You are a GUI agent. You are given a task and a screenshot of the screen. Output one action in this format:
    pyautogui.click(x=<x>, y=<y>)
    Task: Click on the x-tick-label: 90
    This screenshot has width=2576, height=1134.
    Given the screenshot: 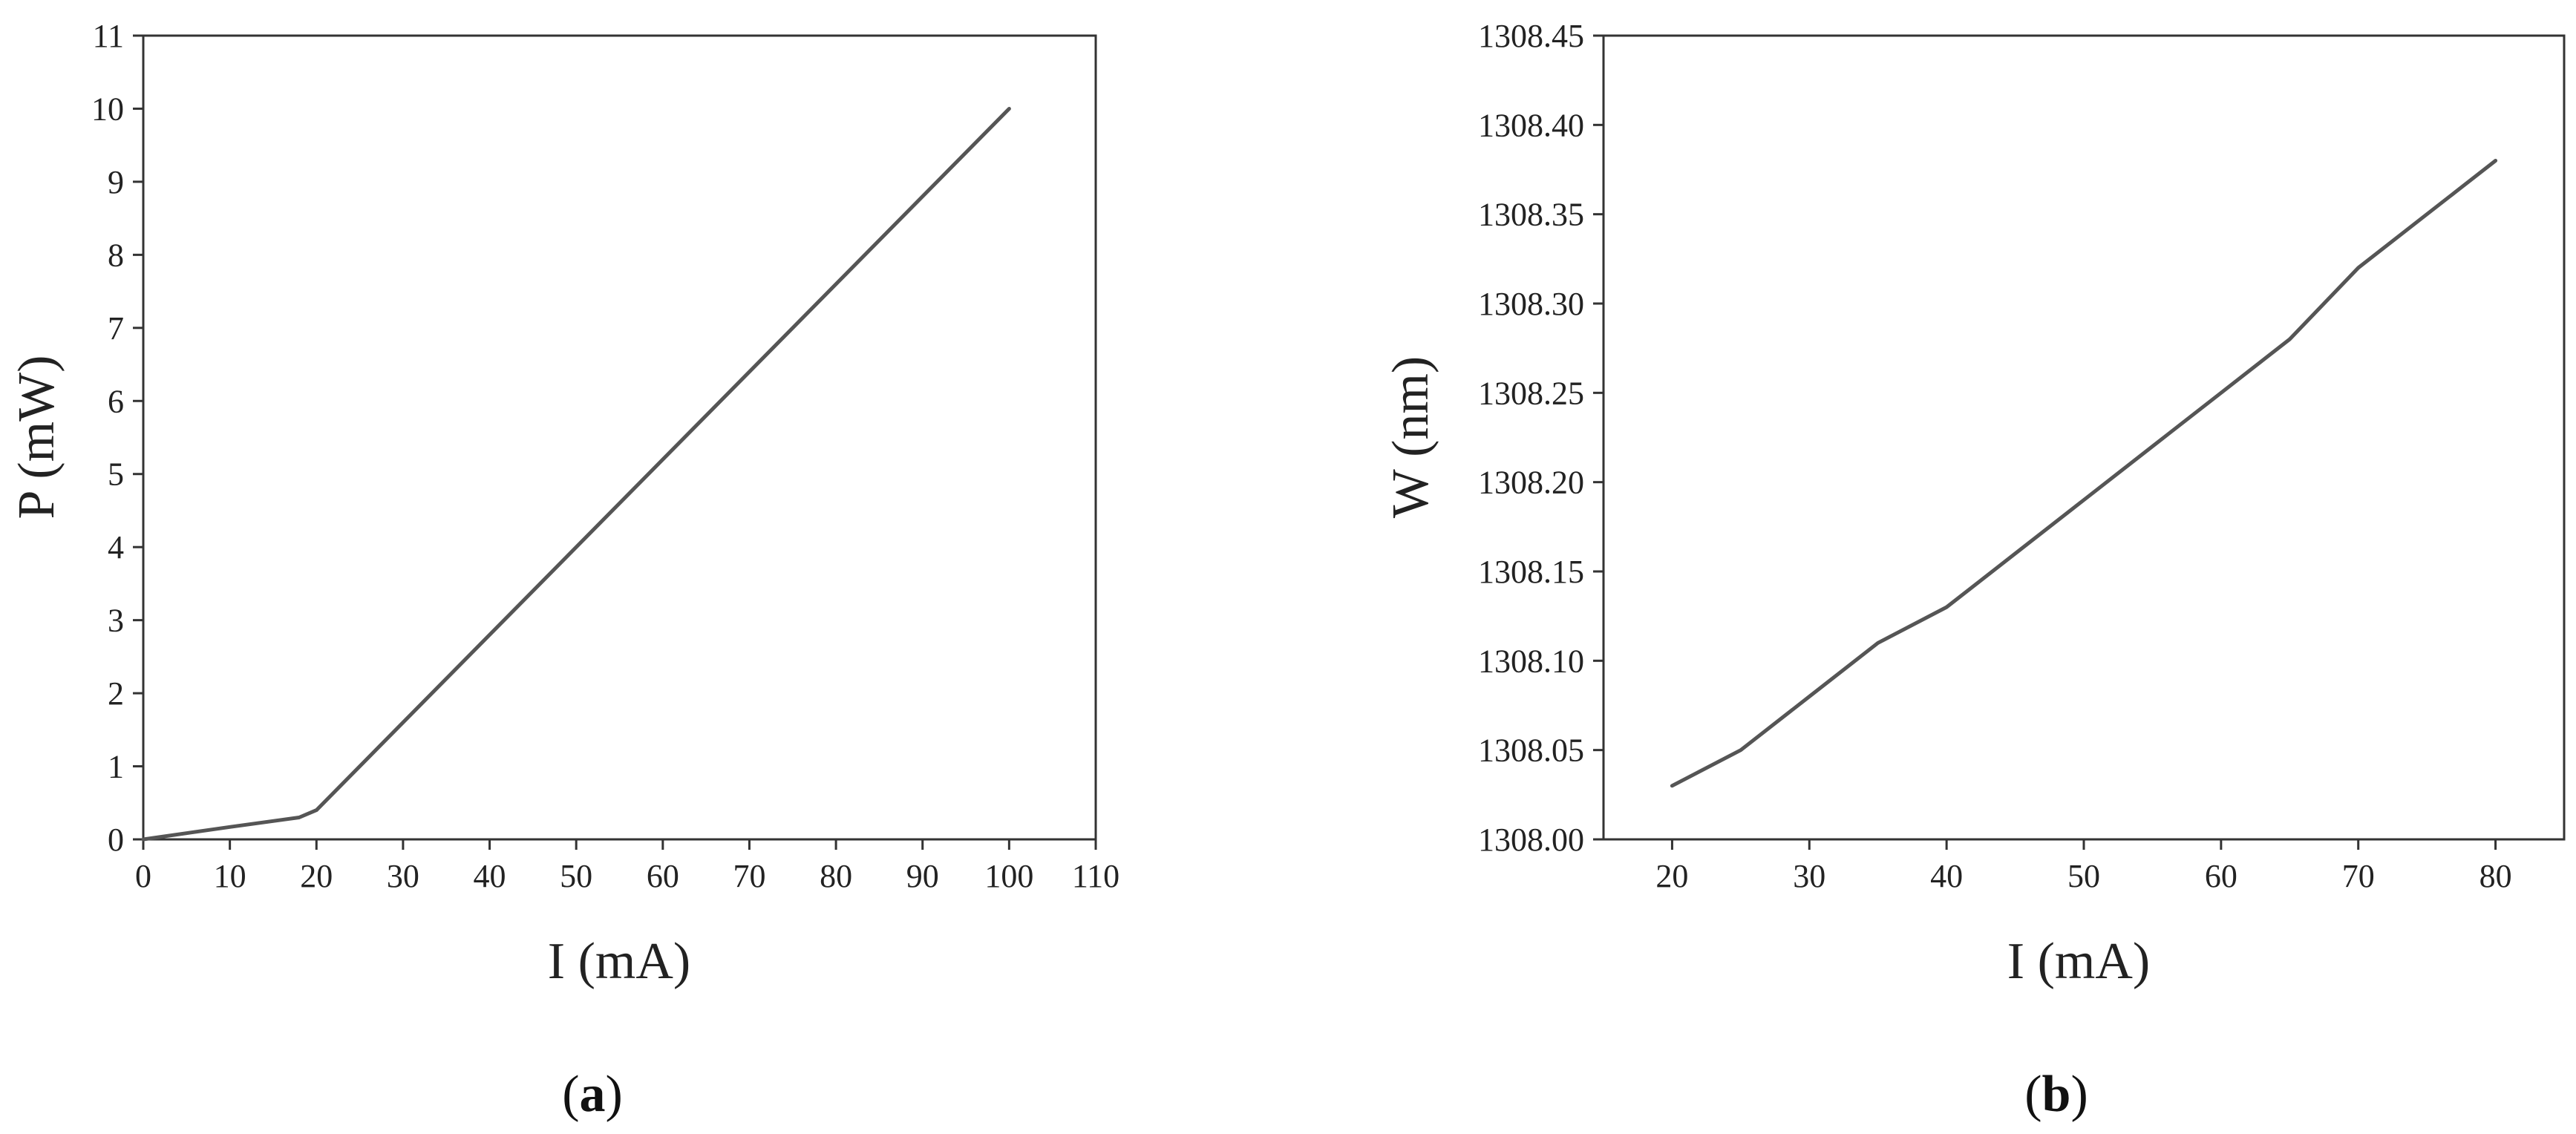 What is the action you would take?
    pyautogui.click(x=923, y=876)
    